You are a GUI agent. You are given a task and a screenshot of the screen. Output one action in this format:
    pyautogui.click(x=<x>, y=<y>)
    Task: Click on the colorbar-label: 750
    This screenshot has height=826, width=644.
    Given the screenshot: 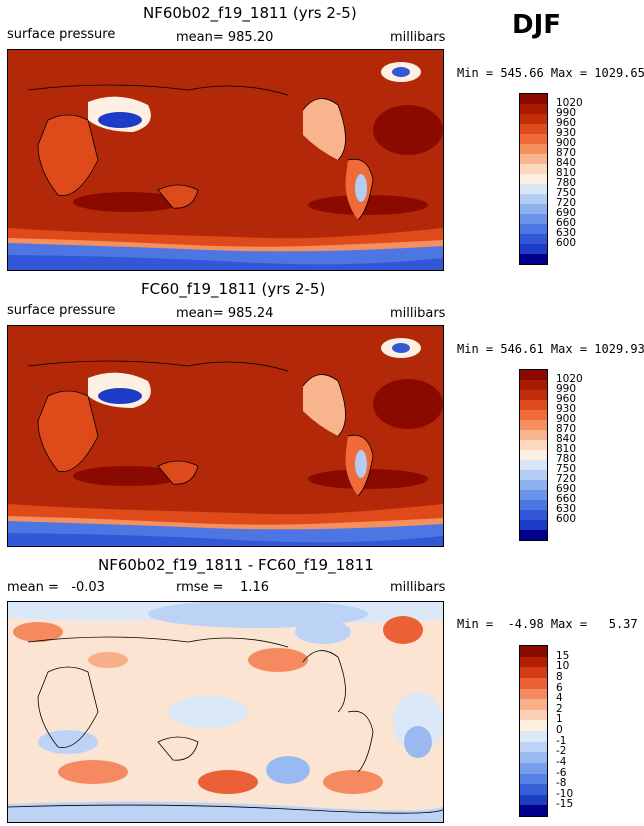 What is the action you would take?
    pyautogui.click(x=566, y=469)
    